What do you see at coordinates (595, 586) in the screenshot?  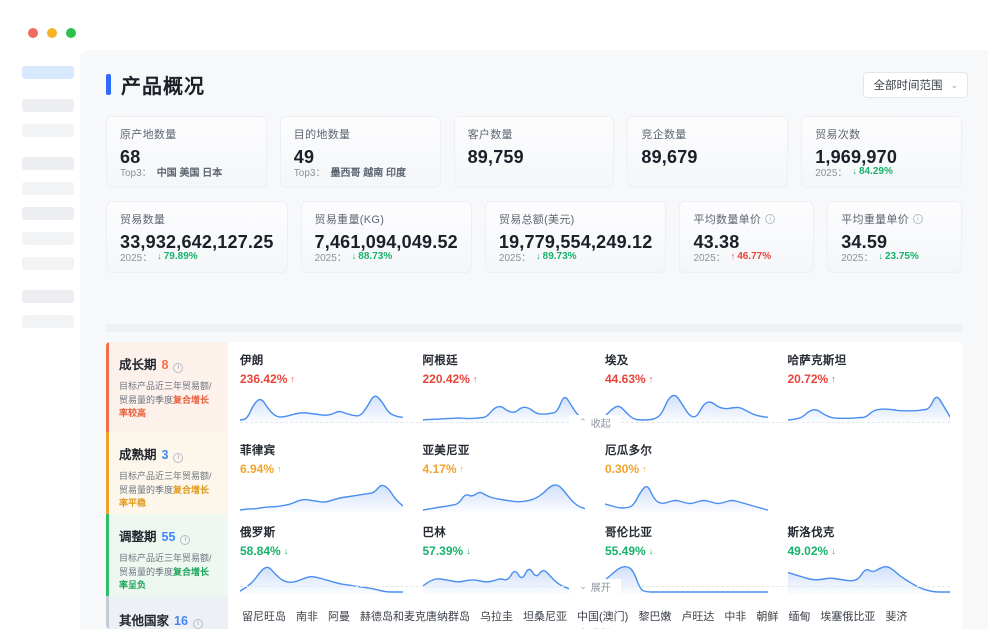 I see `toggle-expand-collapse-button: ⌄ 展开` at bounding box center [595, 586].